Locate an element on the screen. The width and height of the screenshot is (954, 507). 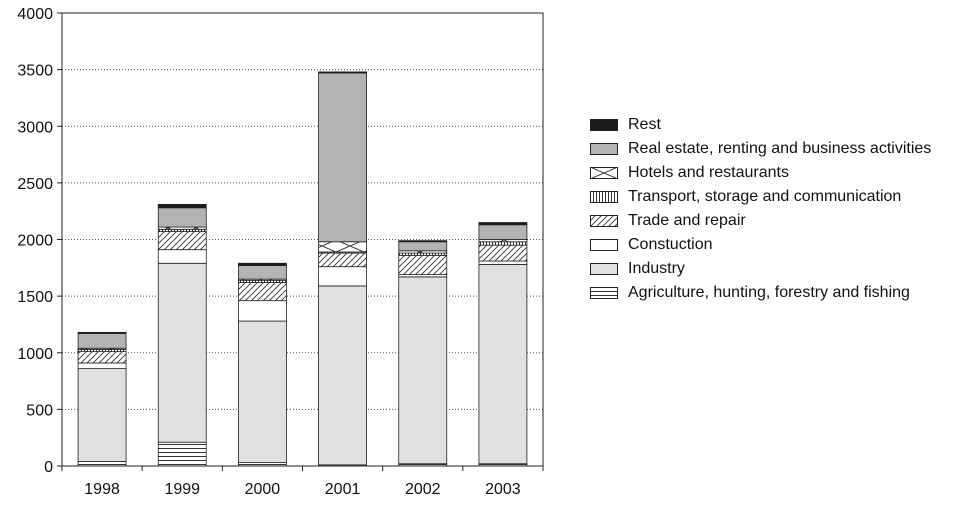
legend-item: Hotels and restaurants is located at coordinates (772, 173).